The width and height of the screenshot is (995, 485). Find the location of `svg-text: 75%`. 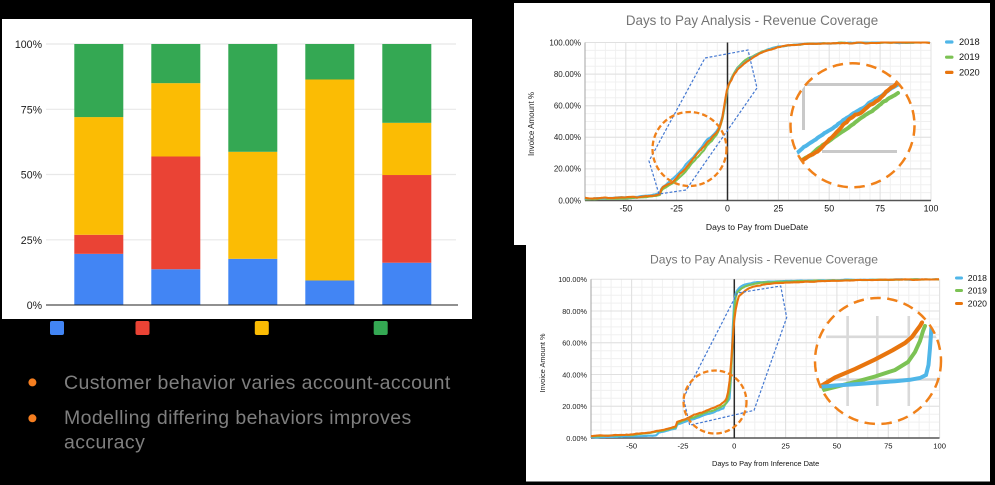

svg-text: 75% is located at coordinates (32, 110).